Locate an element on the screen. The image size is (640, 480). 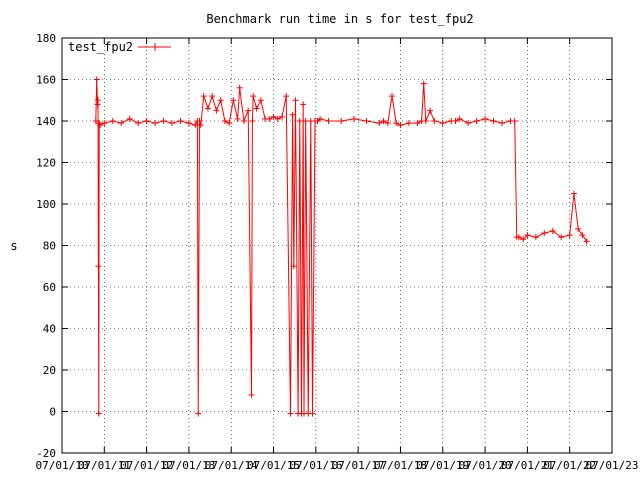
x-tick-label: 07/01/10 is located at coordinates (62, 465).